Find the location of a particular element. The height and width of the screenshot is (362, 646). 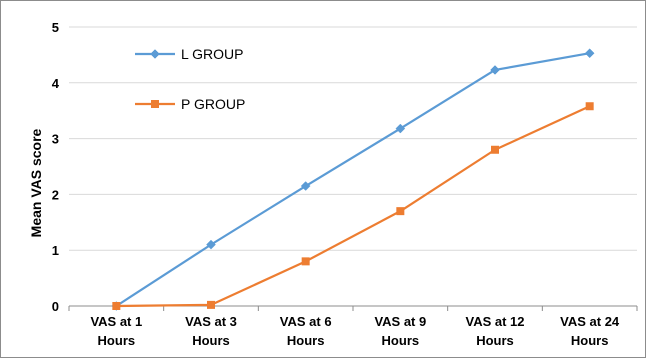

y-tick-label-5: 5 is located at coordinates (55, 27).